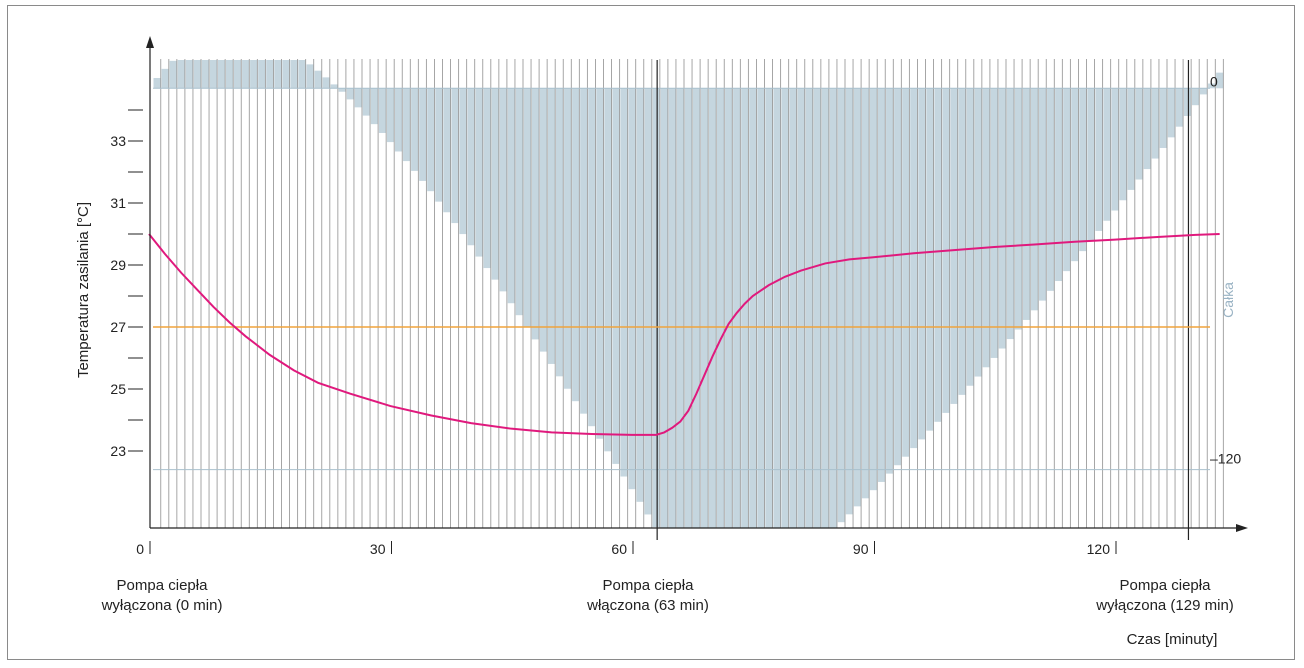 Image resolution: width=1304 pixels, height=668 pixels. What do you see at coordinates (1225, 459) in the screenshot?
I see `y2-tick-label: –120` at bounding box center [1225, 459].